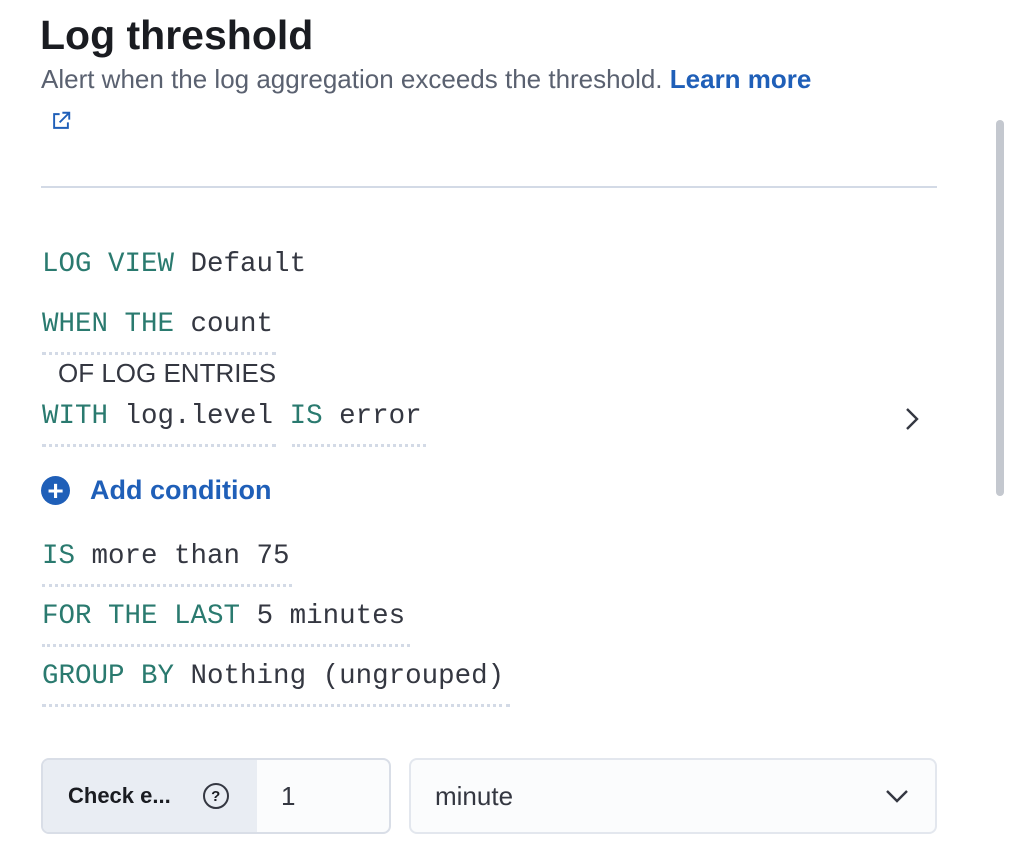  Describe the element at coordinates (273, 676) in the screenshot. I see `group-by-expression: GROUP BY Nothing (ungrouped)` at that location.